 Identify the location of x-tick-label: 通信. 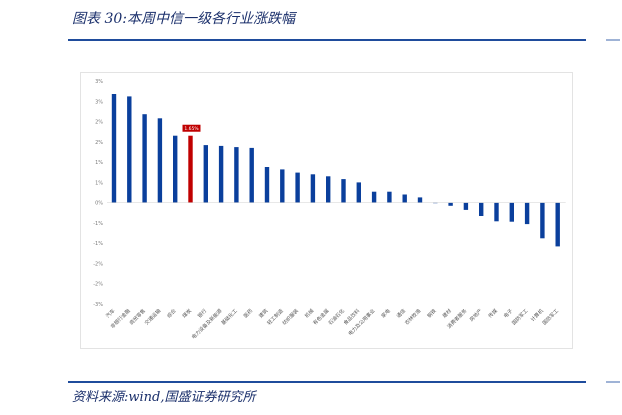
(401, 313).